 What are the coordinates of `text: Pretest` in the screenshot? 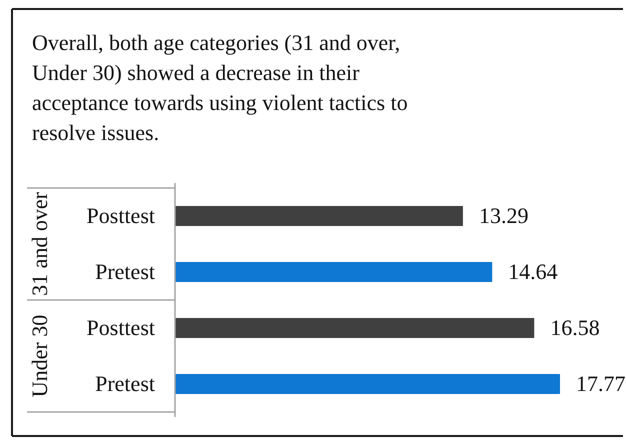 It's located at (125, 383).